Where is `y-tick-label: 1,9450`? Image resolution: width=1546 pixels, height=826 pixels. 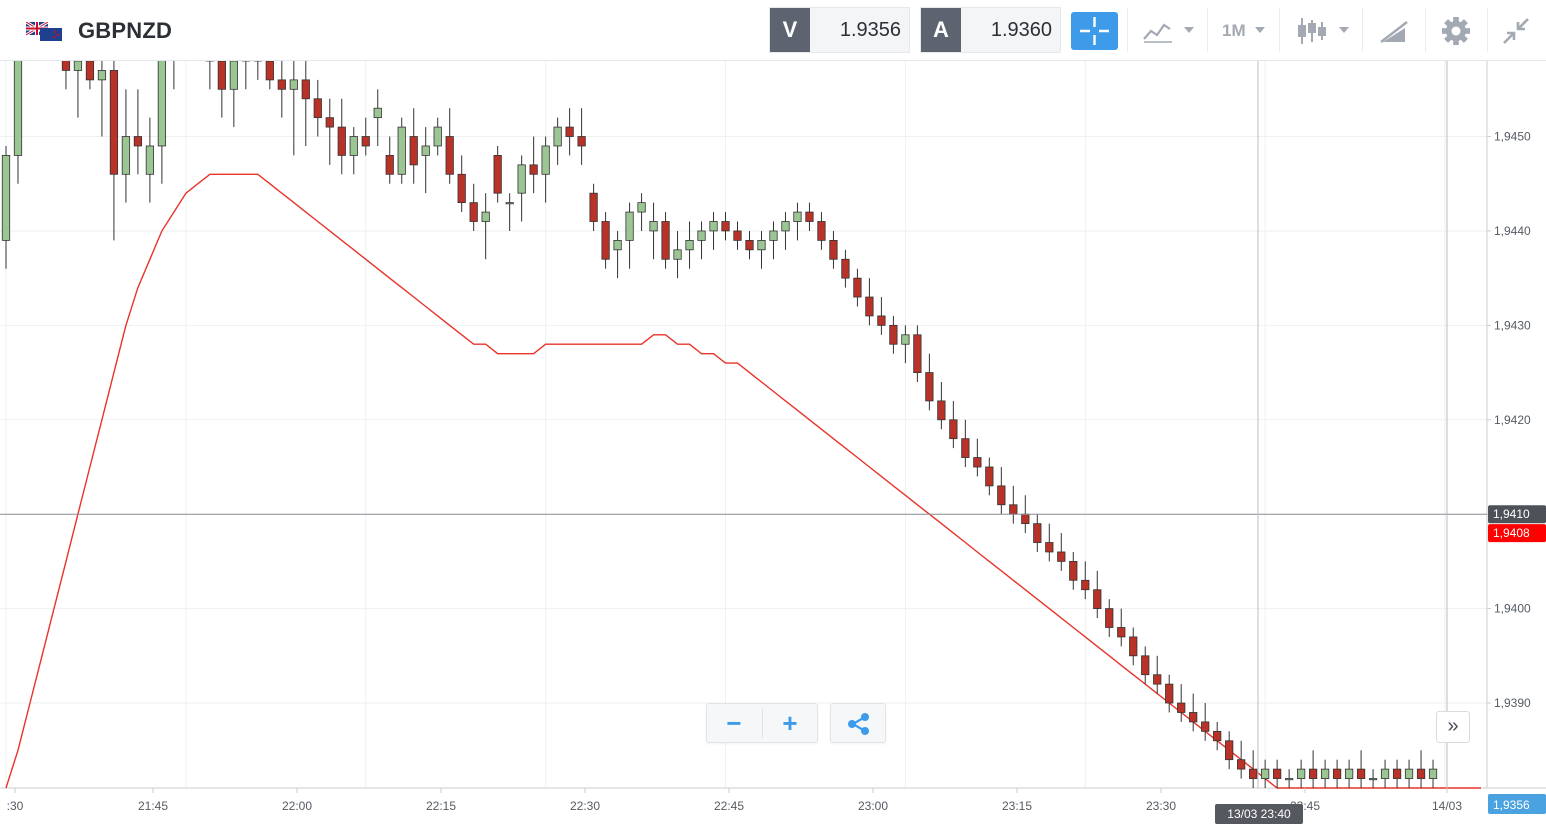 y-tick-label: 1,9450 is located at coordinates (1512, 137).